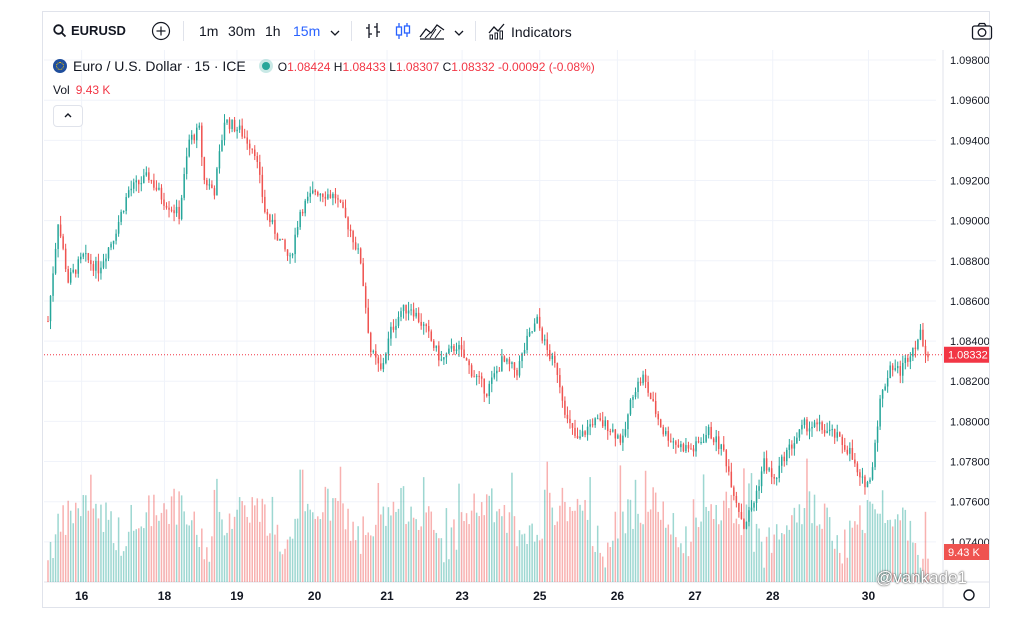 This screenshot has width=1036, height=621. I want to click on watermark: @vankade1, so click(921, 577).